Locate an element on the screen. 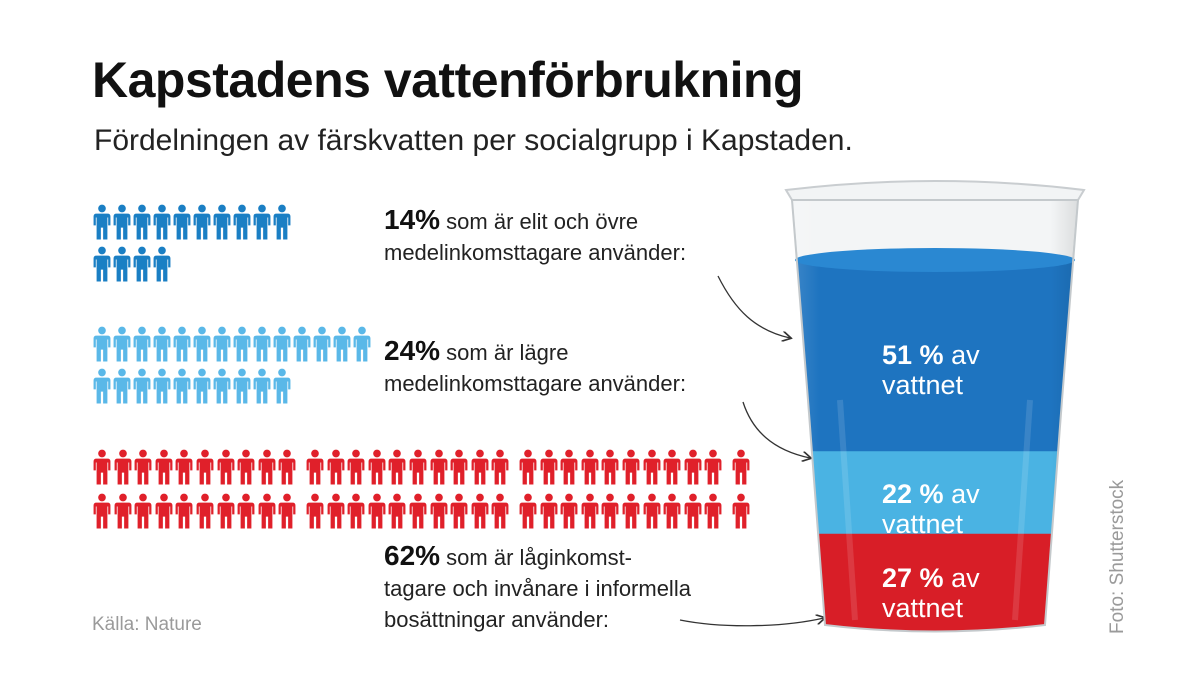 The height and width of the screenshot is (700, 1196). water-surface is located at coordinates (935, 260).